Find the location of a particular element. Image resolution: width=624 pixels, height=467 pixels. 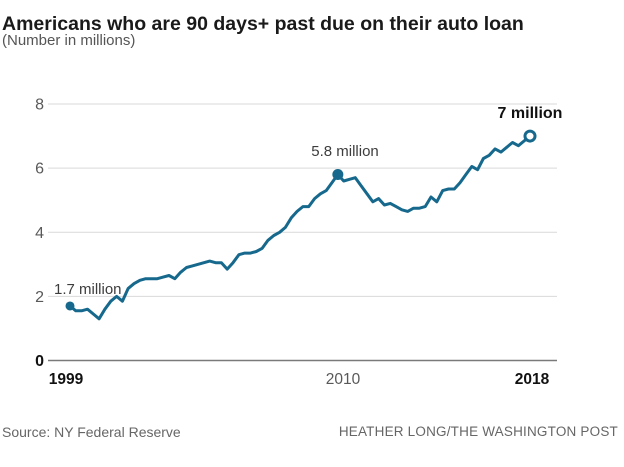

y-tick-label: 6 is located at coordinates (39, 169).